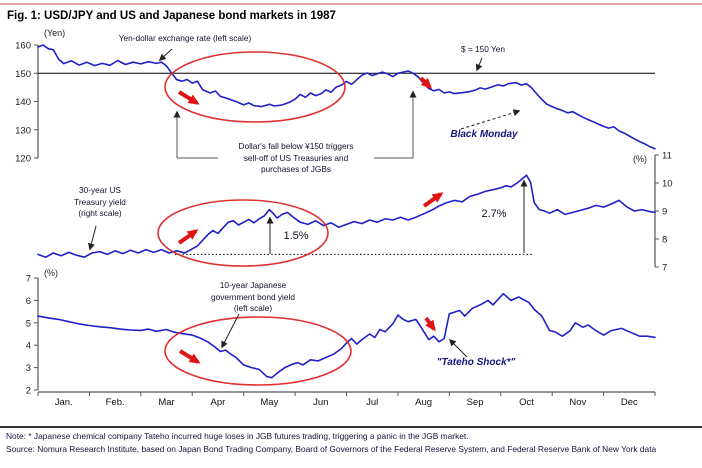  Describe the element at coordinates (479, 64) in the screenshot. I see `pointer-usd150-label` at that location.